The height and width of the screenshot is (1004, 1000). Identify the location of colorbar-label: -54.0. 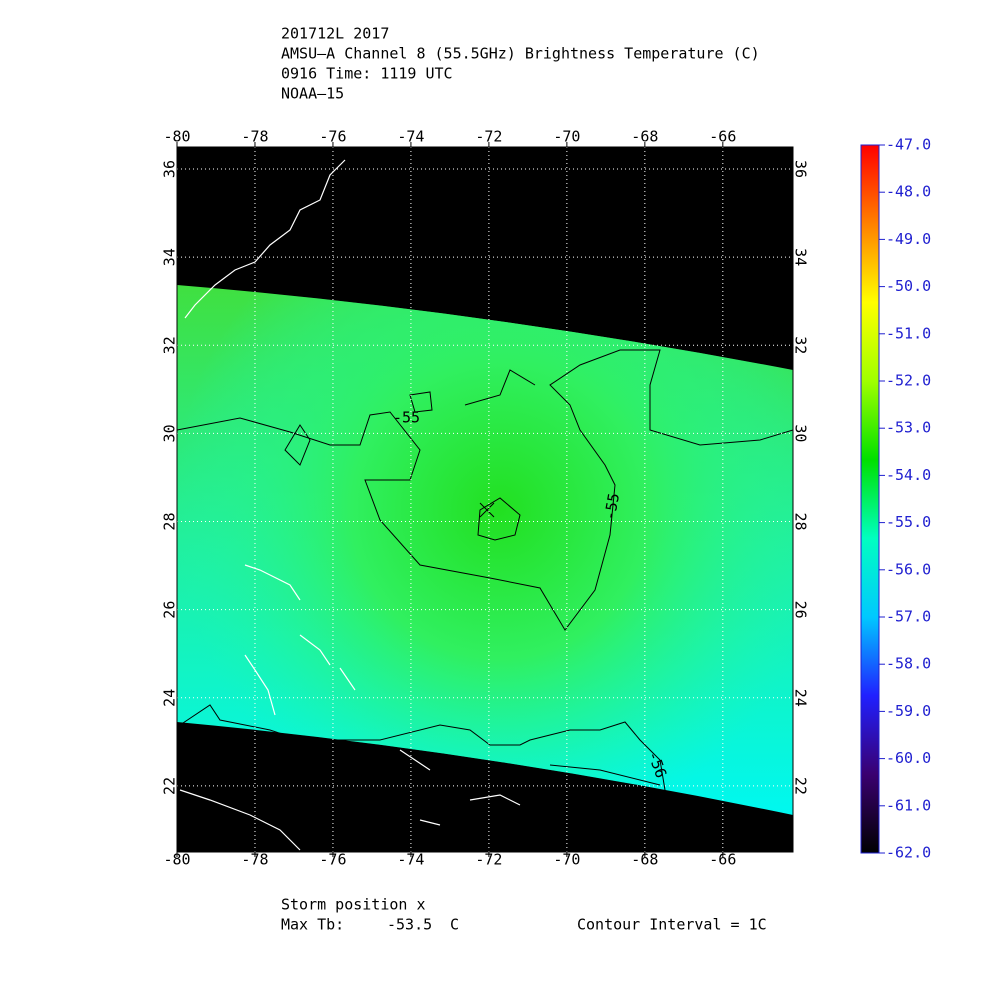
(908, 475).